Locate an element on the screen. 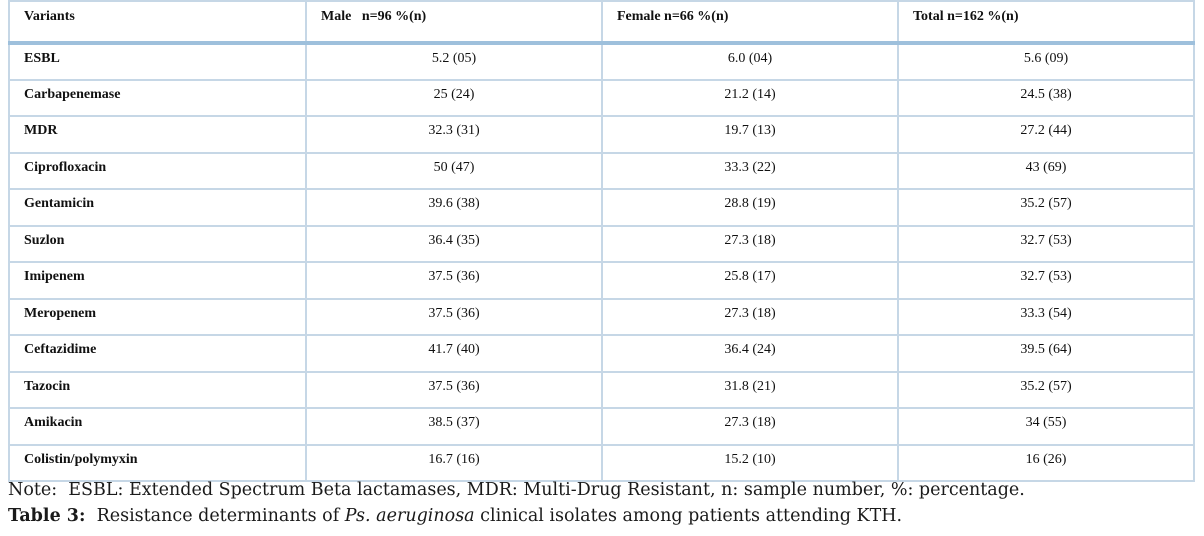  cell-total: 5.6 (09) is located at coordinates (1046, 62).